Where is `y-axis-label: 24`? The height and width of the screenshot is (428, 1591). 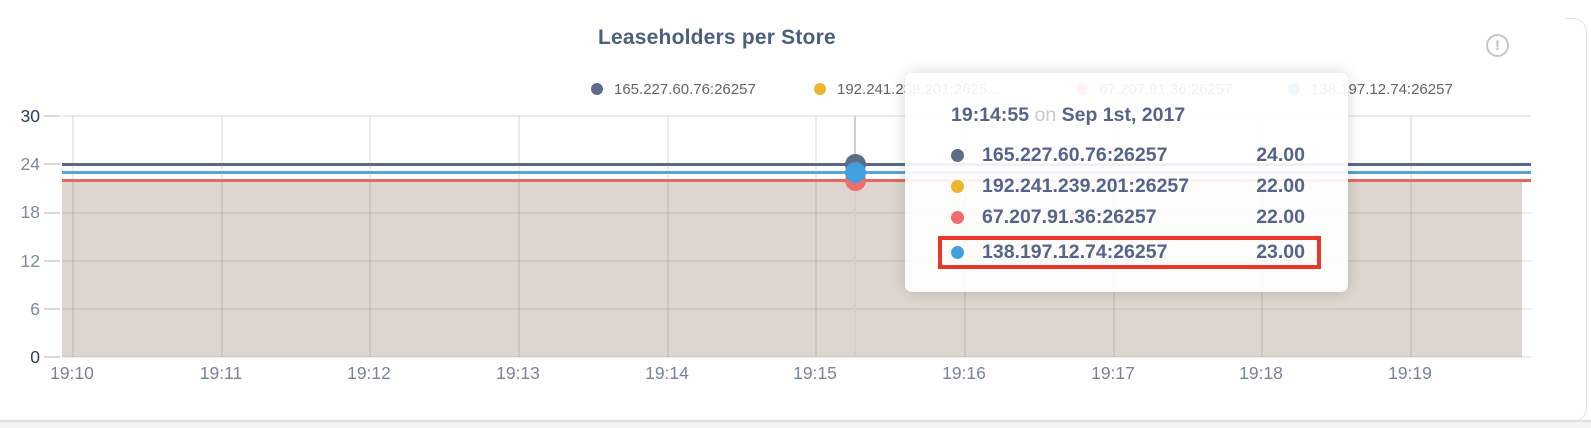
y-axis-label: 24 is located at coordinates (30, 164).